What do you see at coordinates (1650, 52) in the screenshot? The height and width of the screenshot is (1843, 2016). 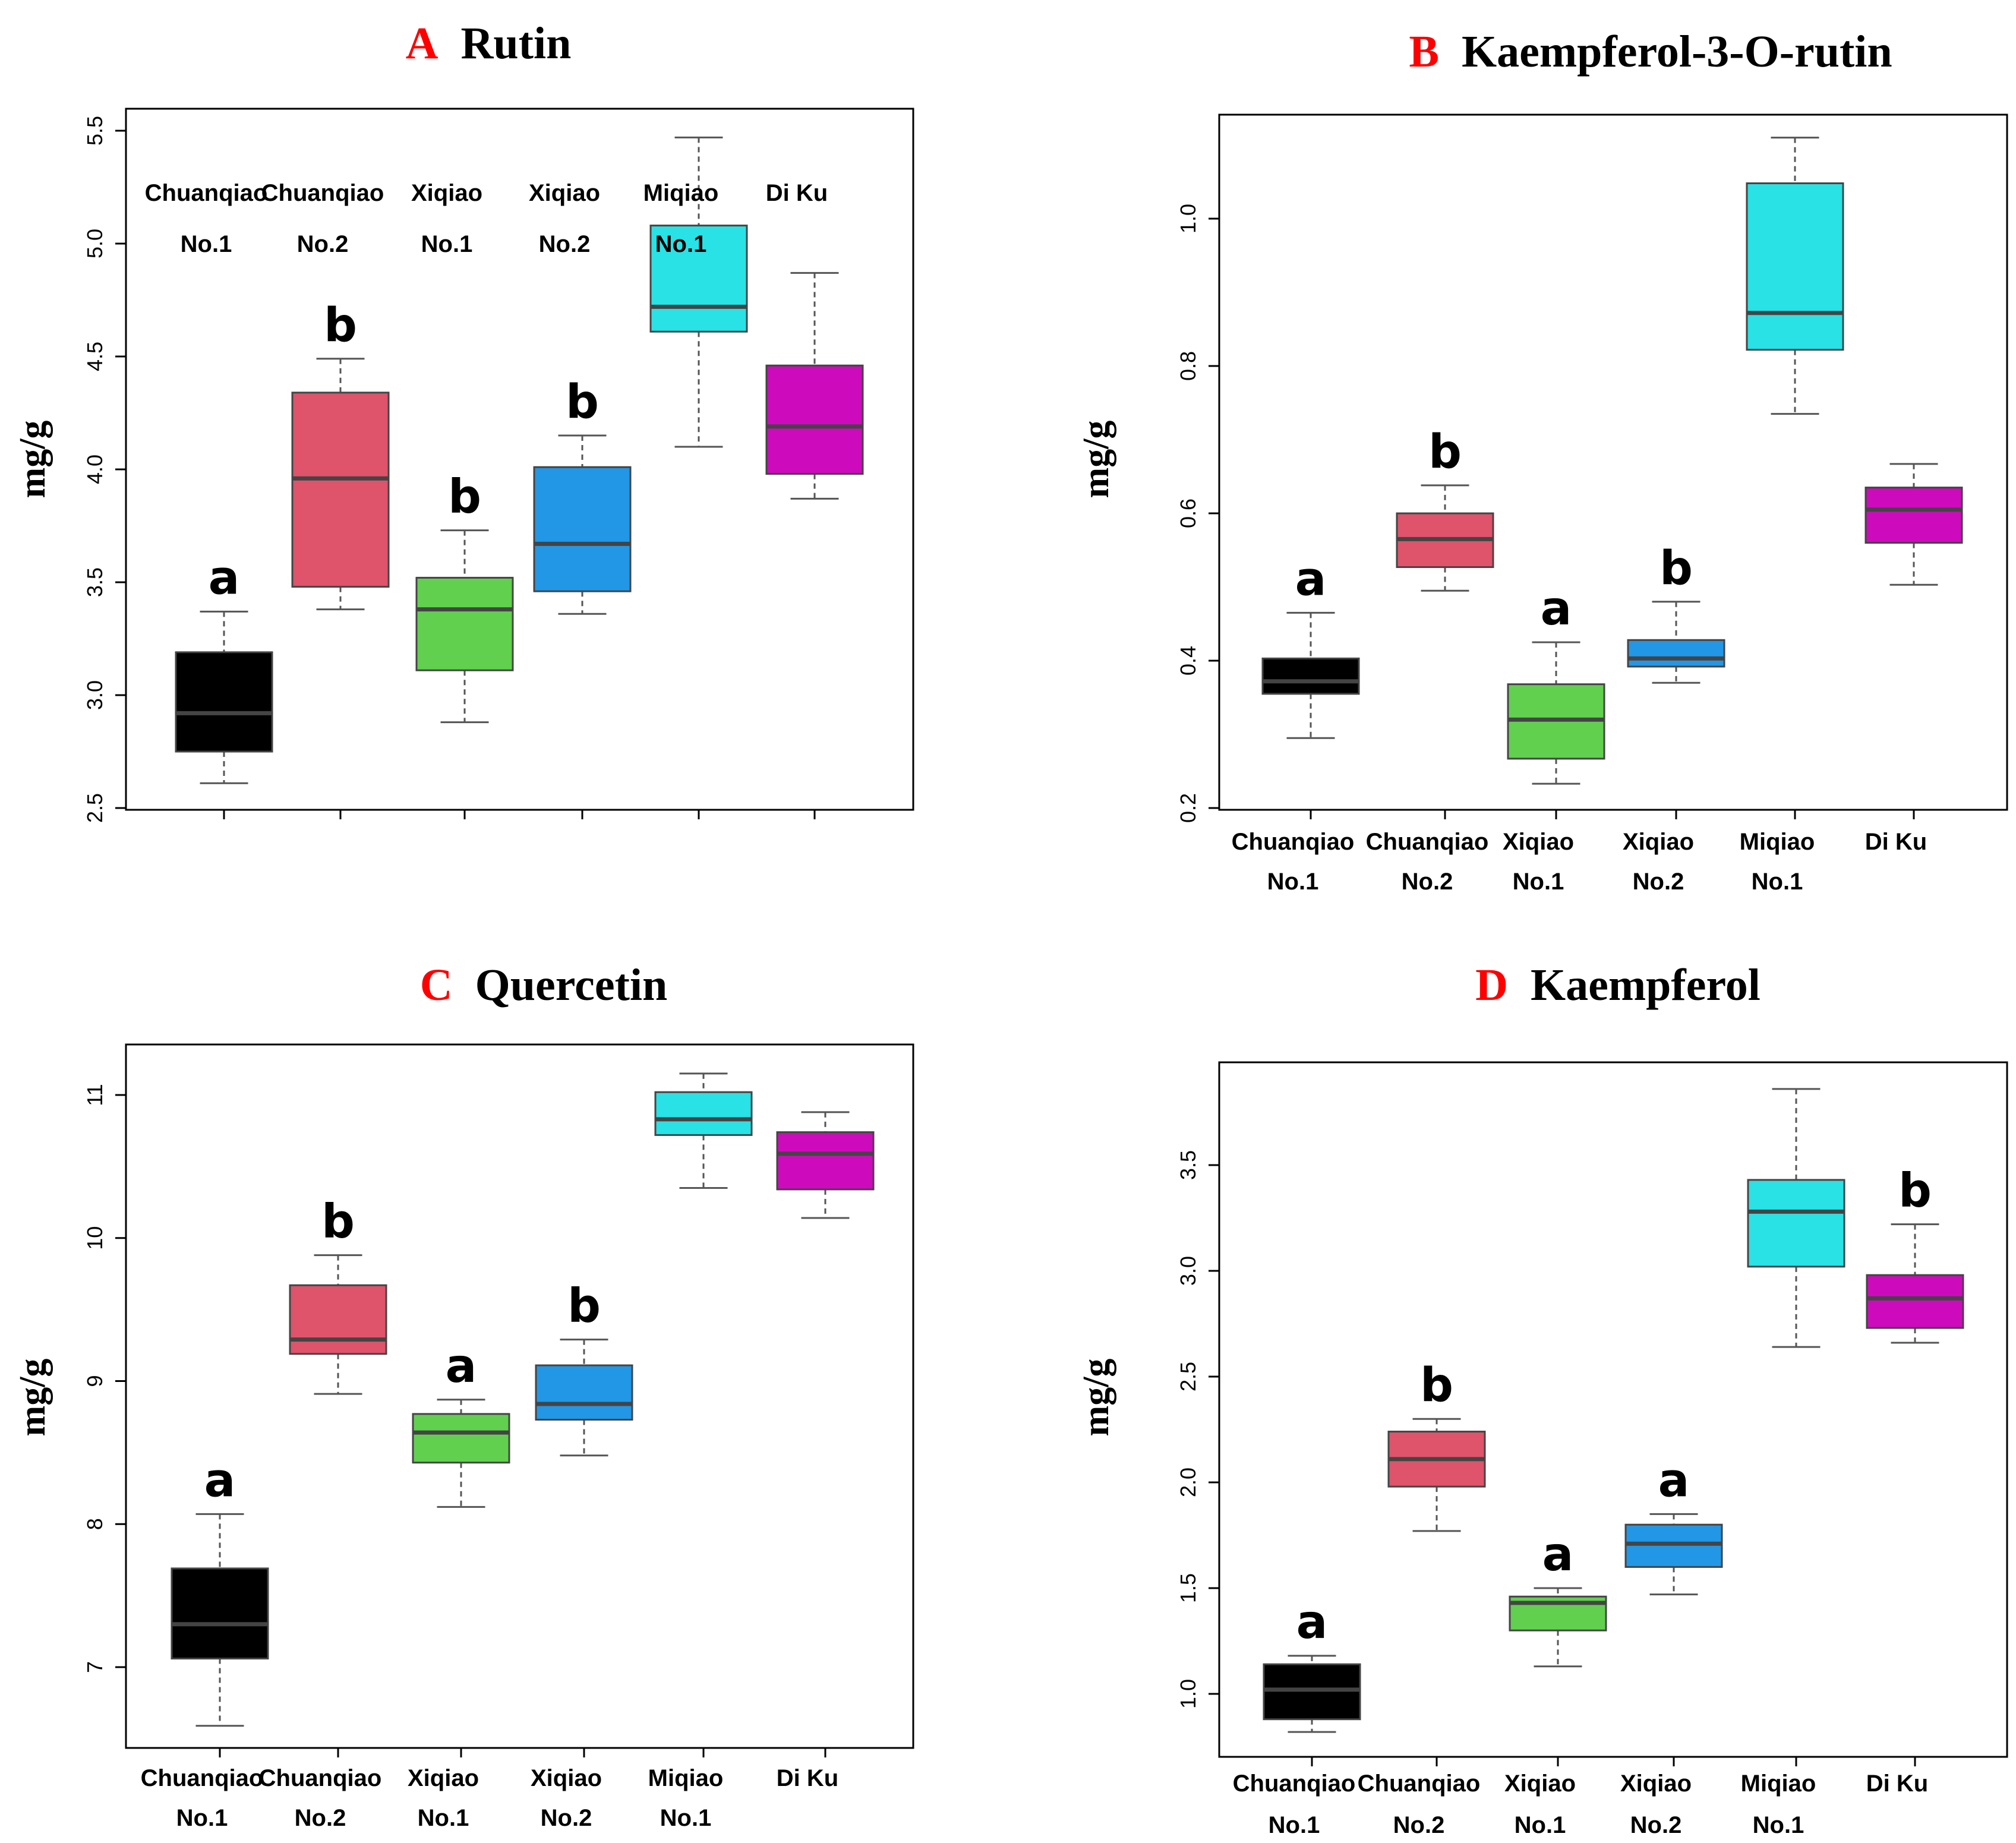 I see `panel-title: B Kaempferol-3-O-rutin` at bounding box center [1650, 52].